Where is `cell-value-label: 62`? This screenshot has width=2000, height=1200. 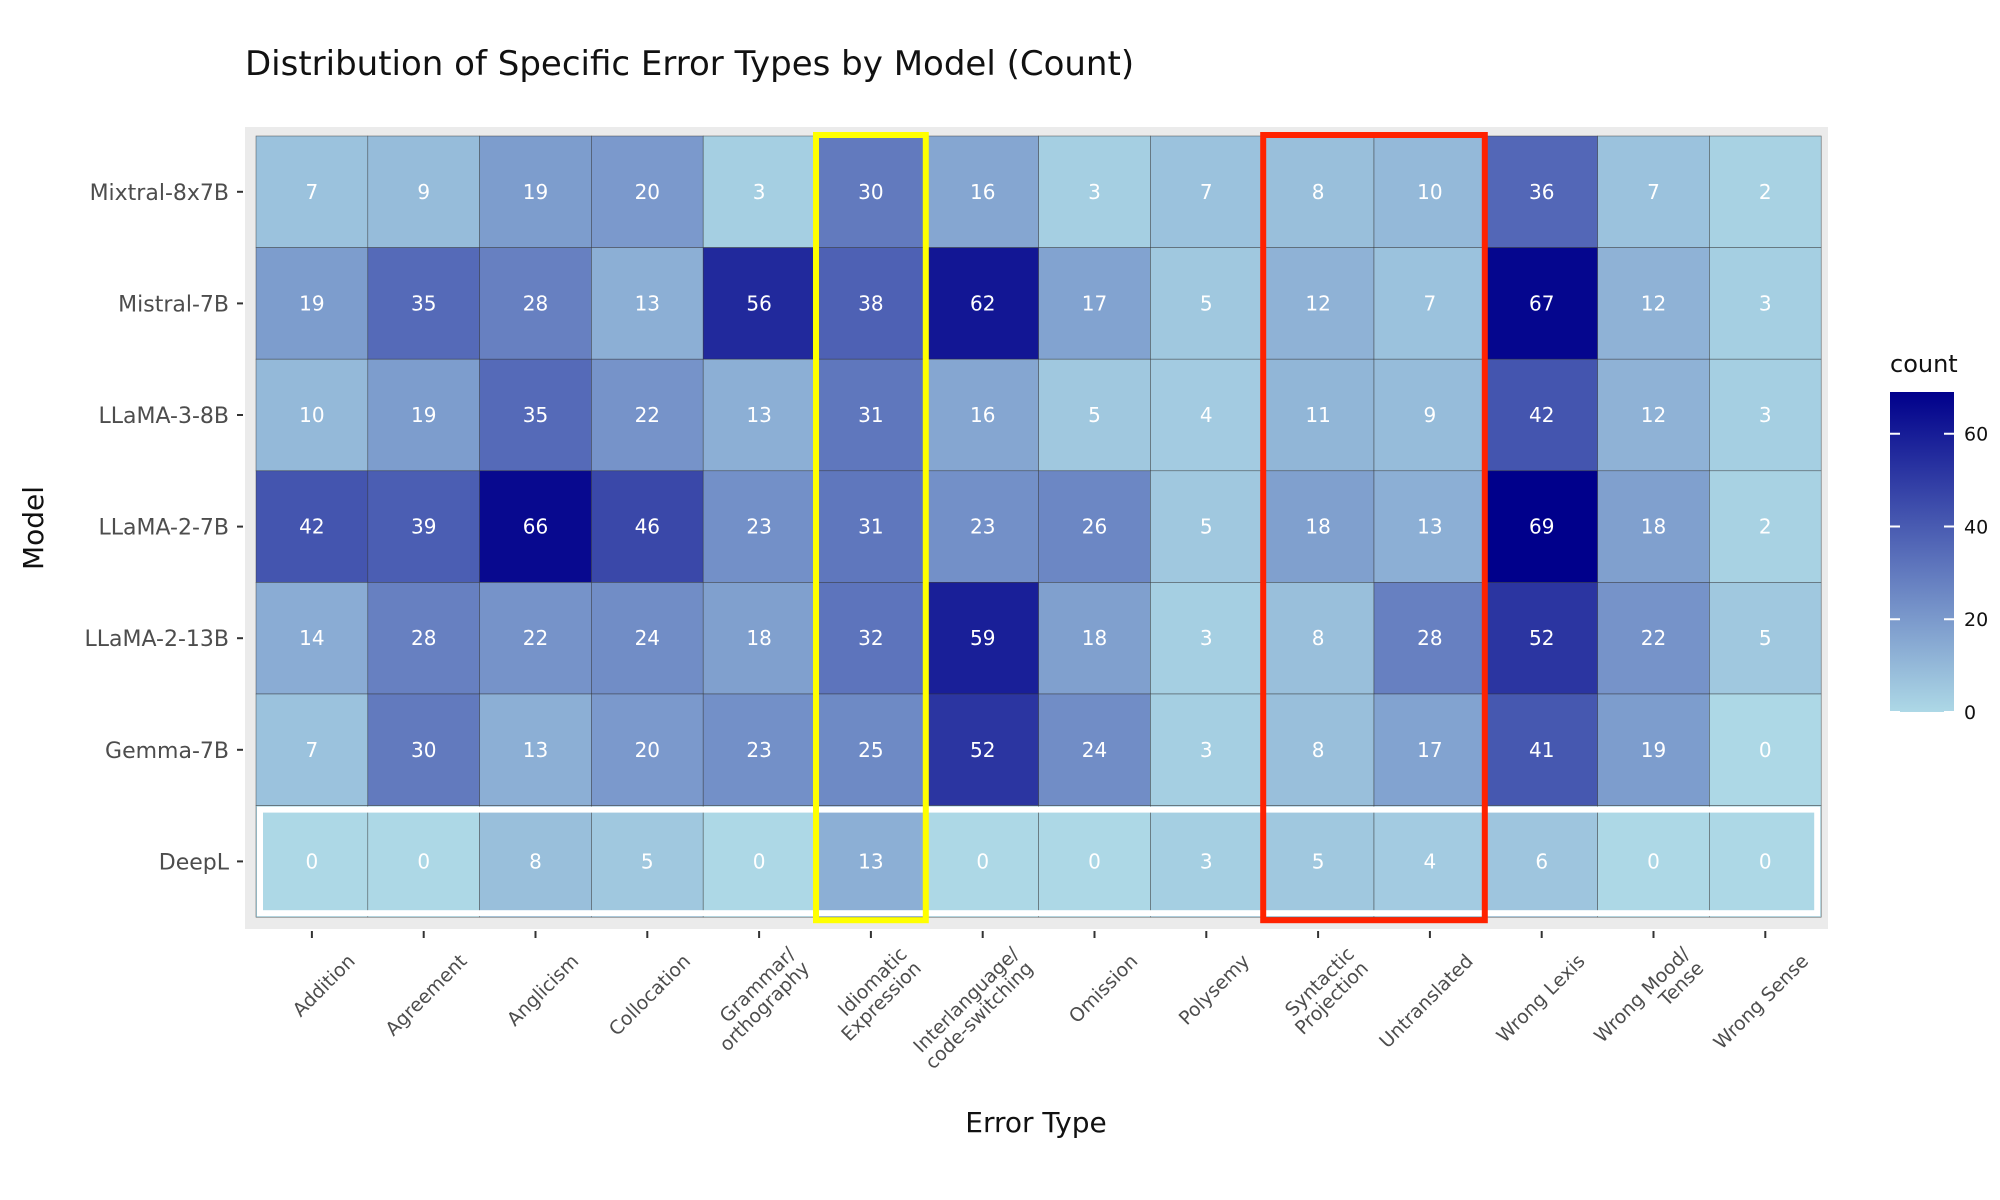
cell-value-label: 62 is located at coordinates (982, 303).